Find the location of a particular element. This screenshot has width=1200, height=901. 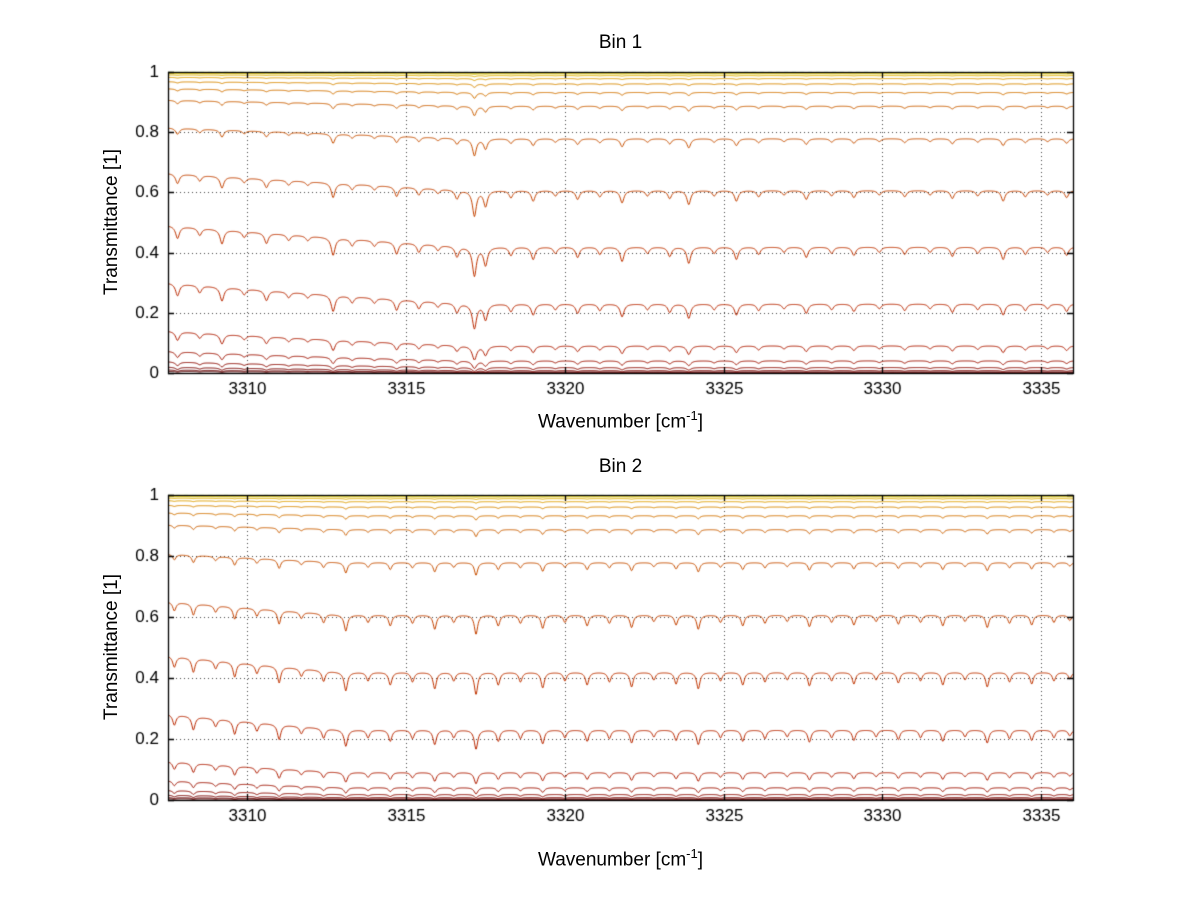

bin2-xlabel: Wavenumber [cm-1] is located at coordinates (620, 858).